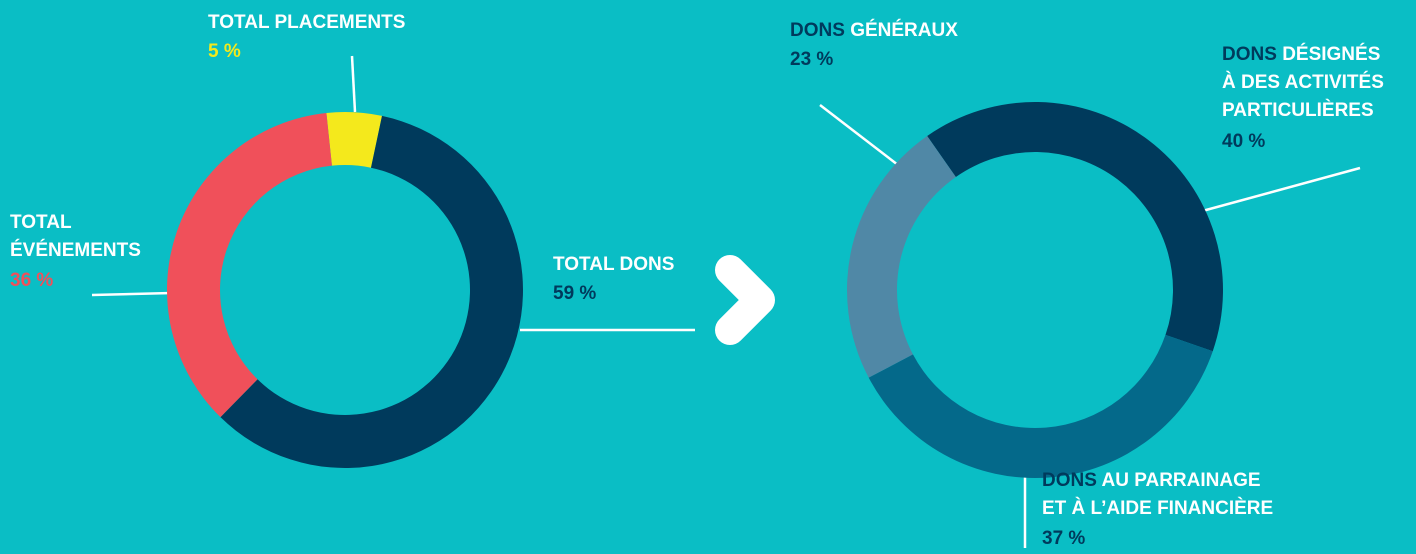 Image resolution: width=1416 pixels, height=554 pixels. I want to click on slice-label: DONS DÉSIGNÉS, so click(1301, 54).